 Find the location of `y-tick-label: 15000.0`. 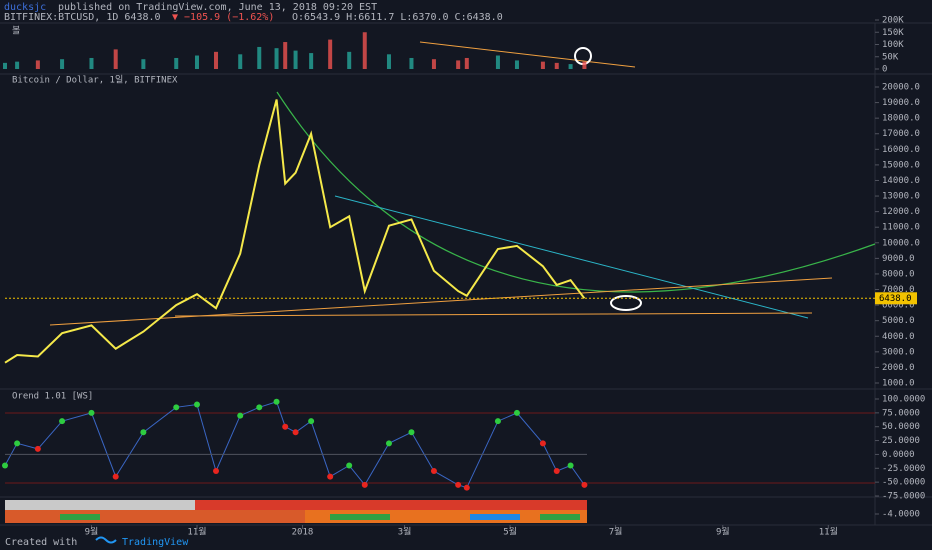

y-tick-label: 15000.0 is located at coordinates (901, 165).